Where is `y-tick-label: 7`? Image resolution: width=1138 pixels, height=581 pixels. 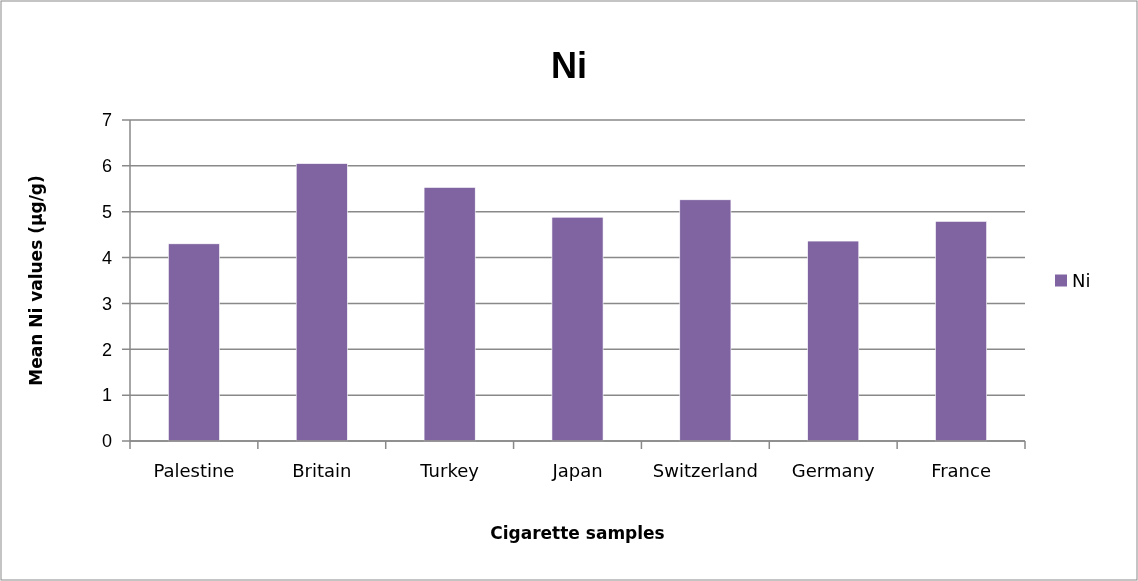 y-tick-label: 7 is located at coordinates (106, 120).